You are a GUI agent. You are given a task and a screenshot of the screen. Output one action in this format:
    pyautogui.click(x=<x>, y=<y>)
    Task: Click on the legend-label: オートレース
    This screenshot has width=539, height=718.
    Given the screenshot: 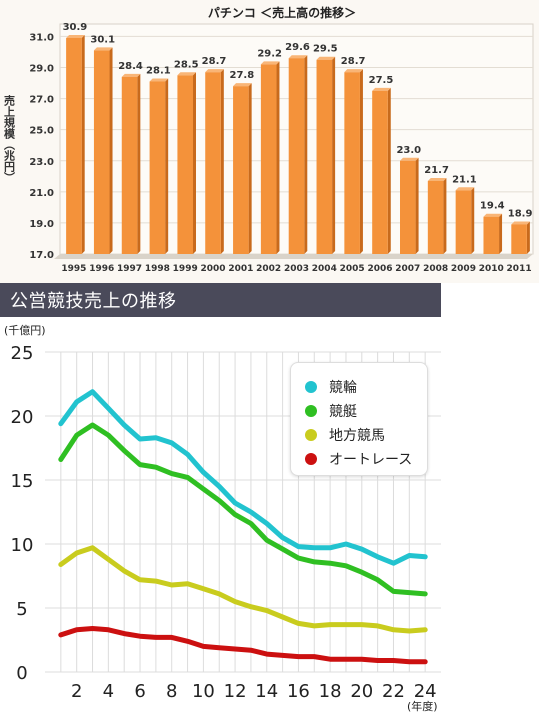 What is the action you would take?
    pyautogui.click(x=371, y=460)
    